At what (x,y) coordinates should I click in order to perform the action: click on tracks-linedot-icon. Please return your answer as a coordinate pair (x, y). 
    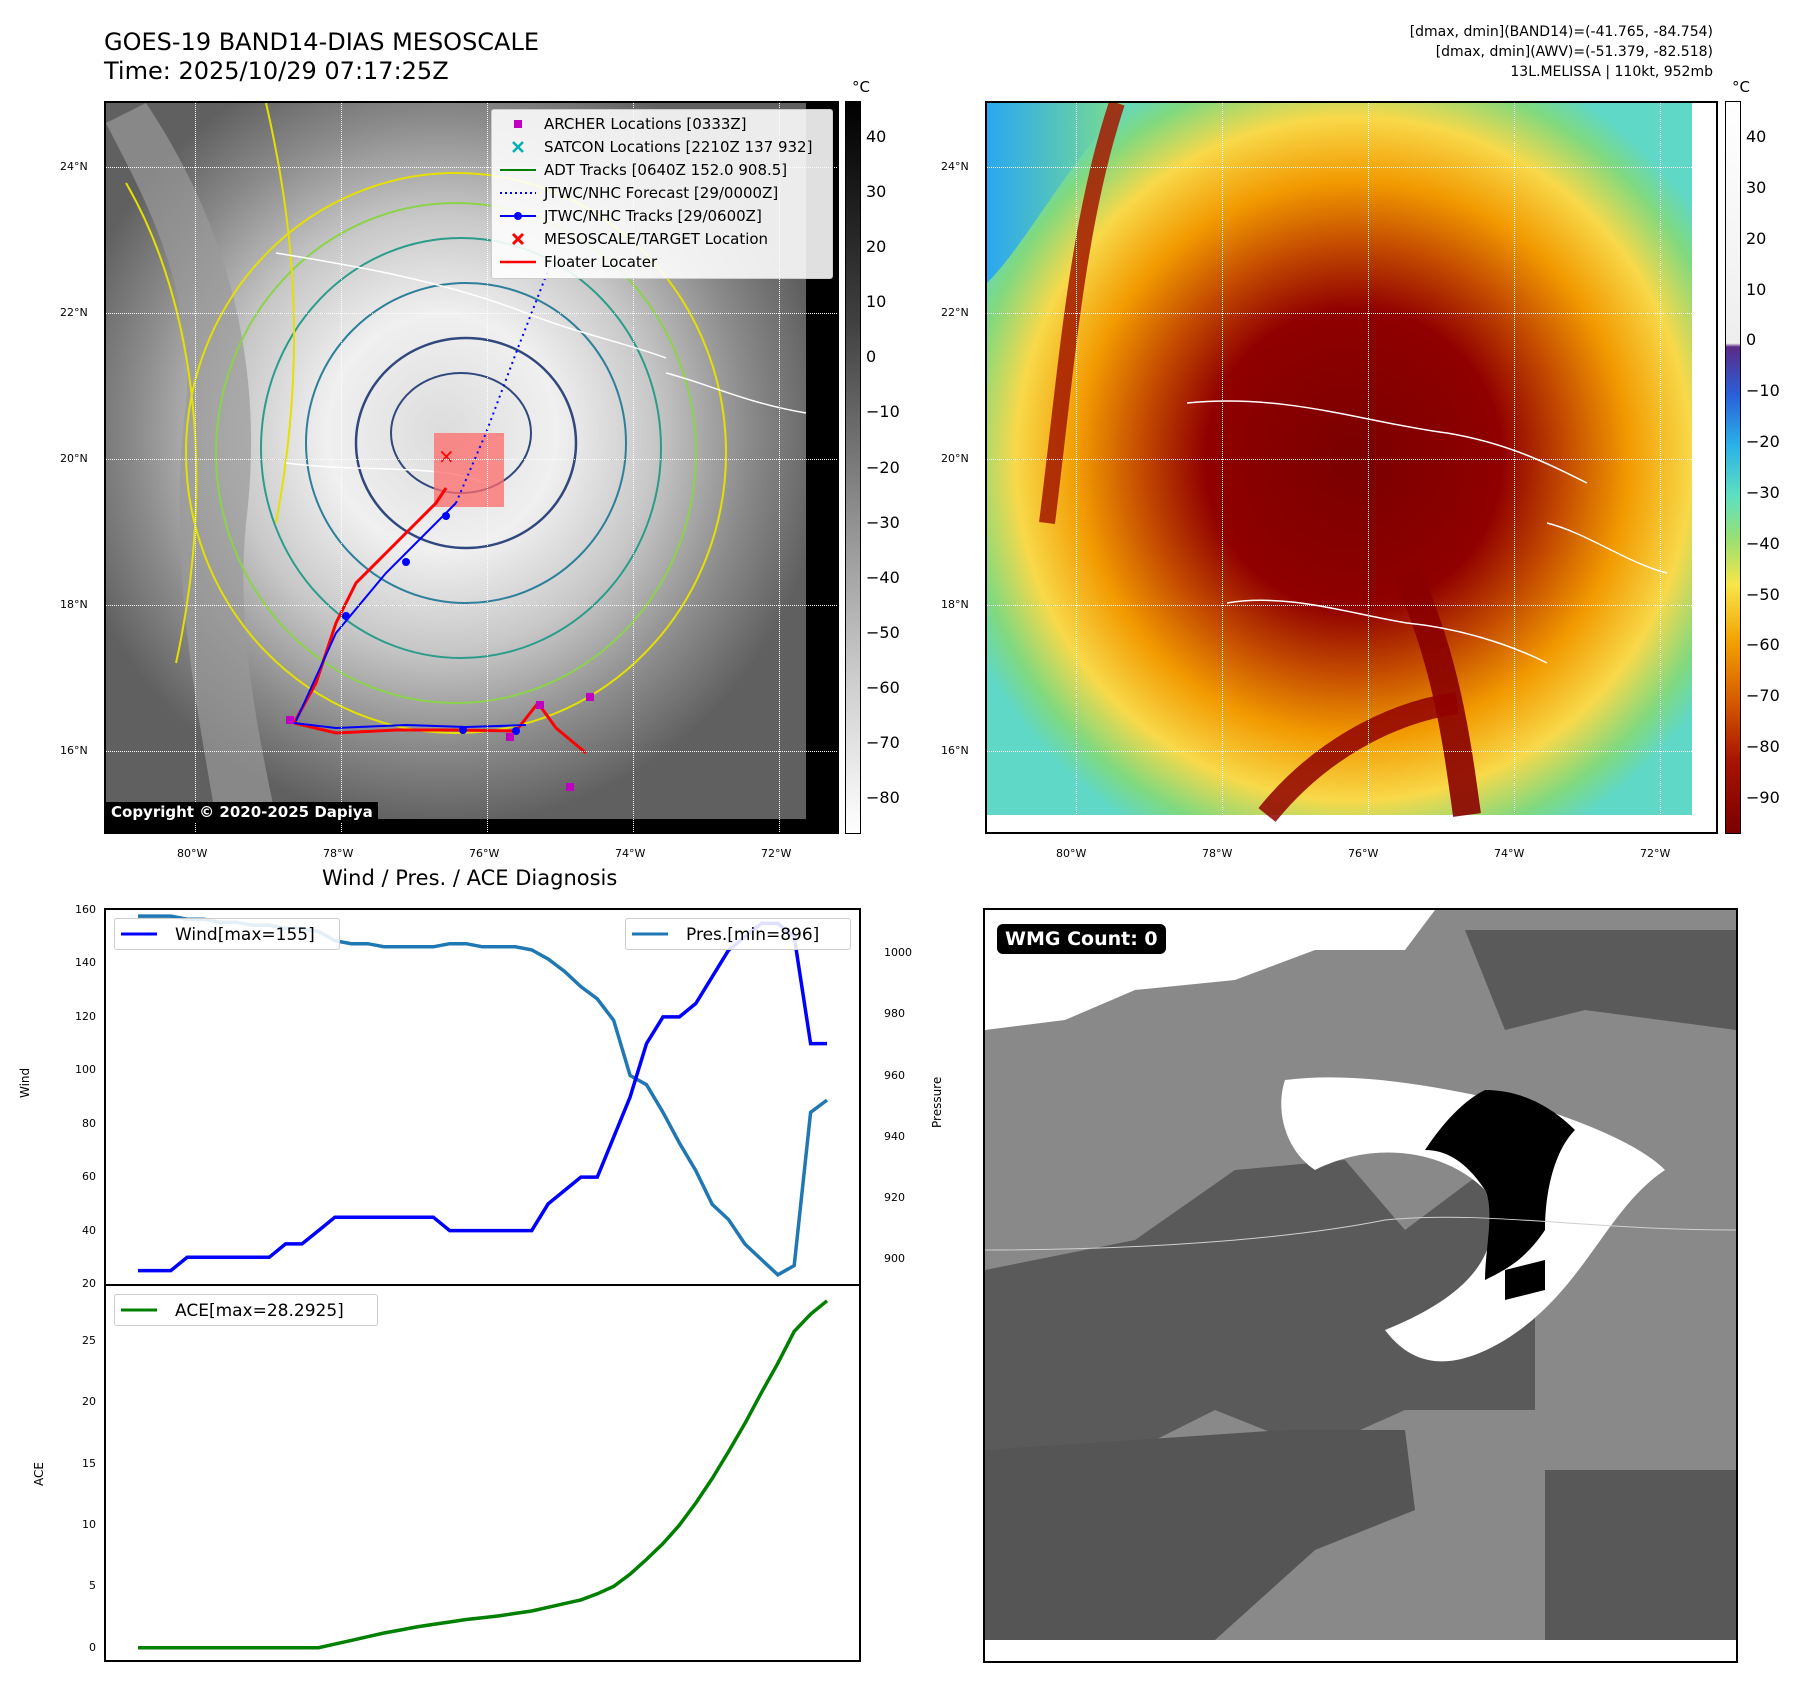
    Looking at the image, I should click on (518, 216).